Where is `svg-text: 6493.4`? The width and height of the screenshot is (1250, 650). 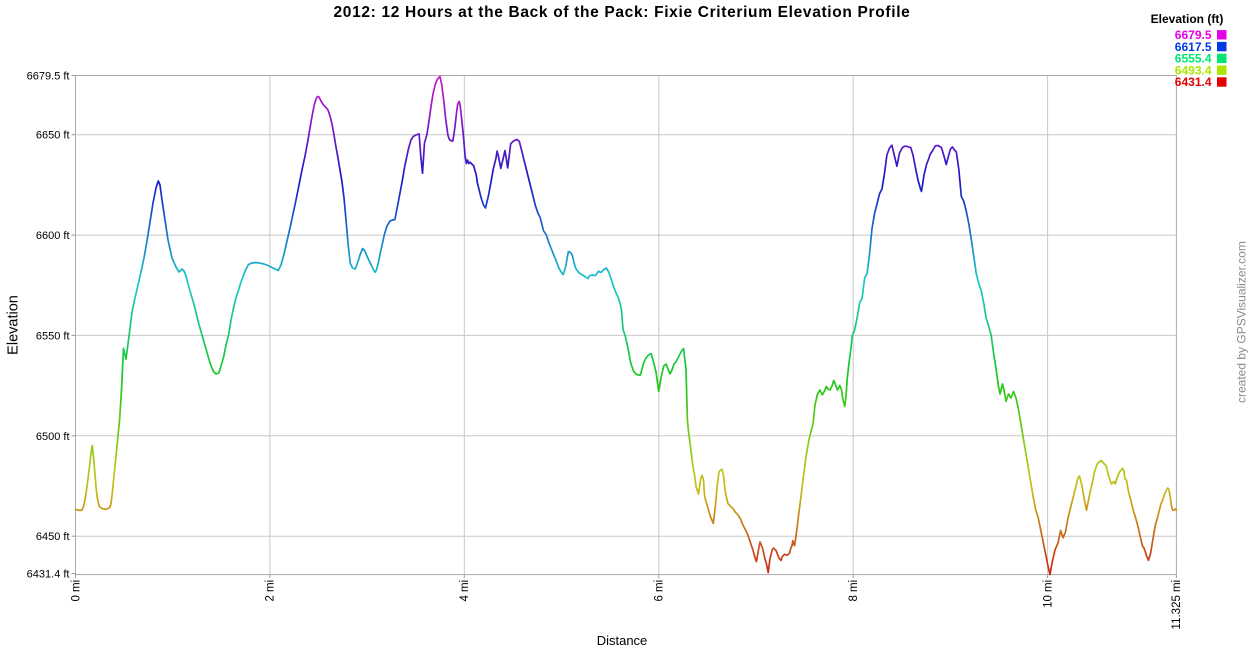
svg-text: 6493.4 is located at coordinates (1193, 70).